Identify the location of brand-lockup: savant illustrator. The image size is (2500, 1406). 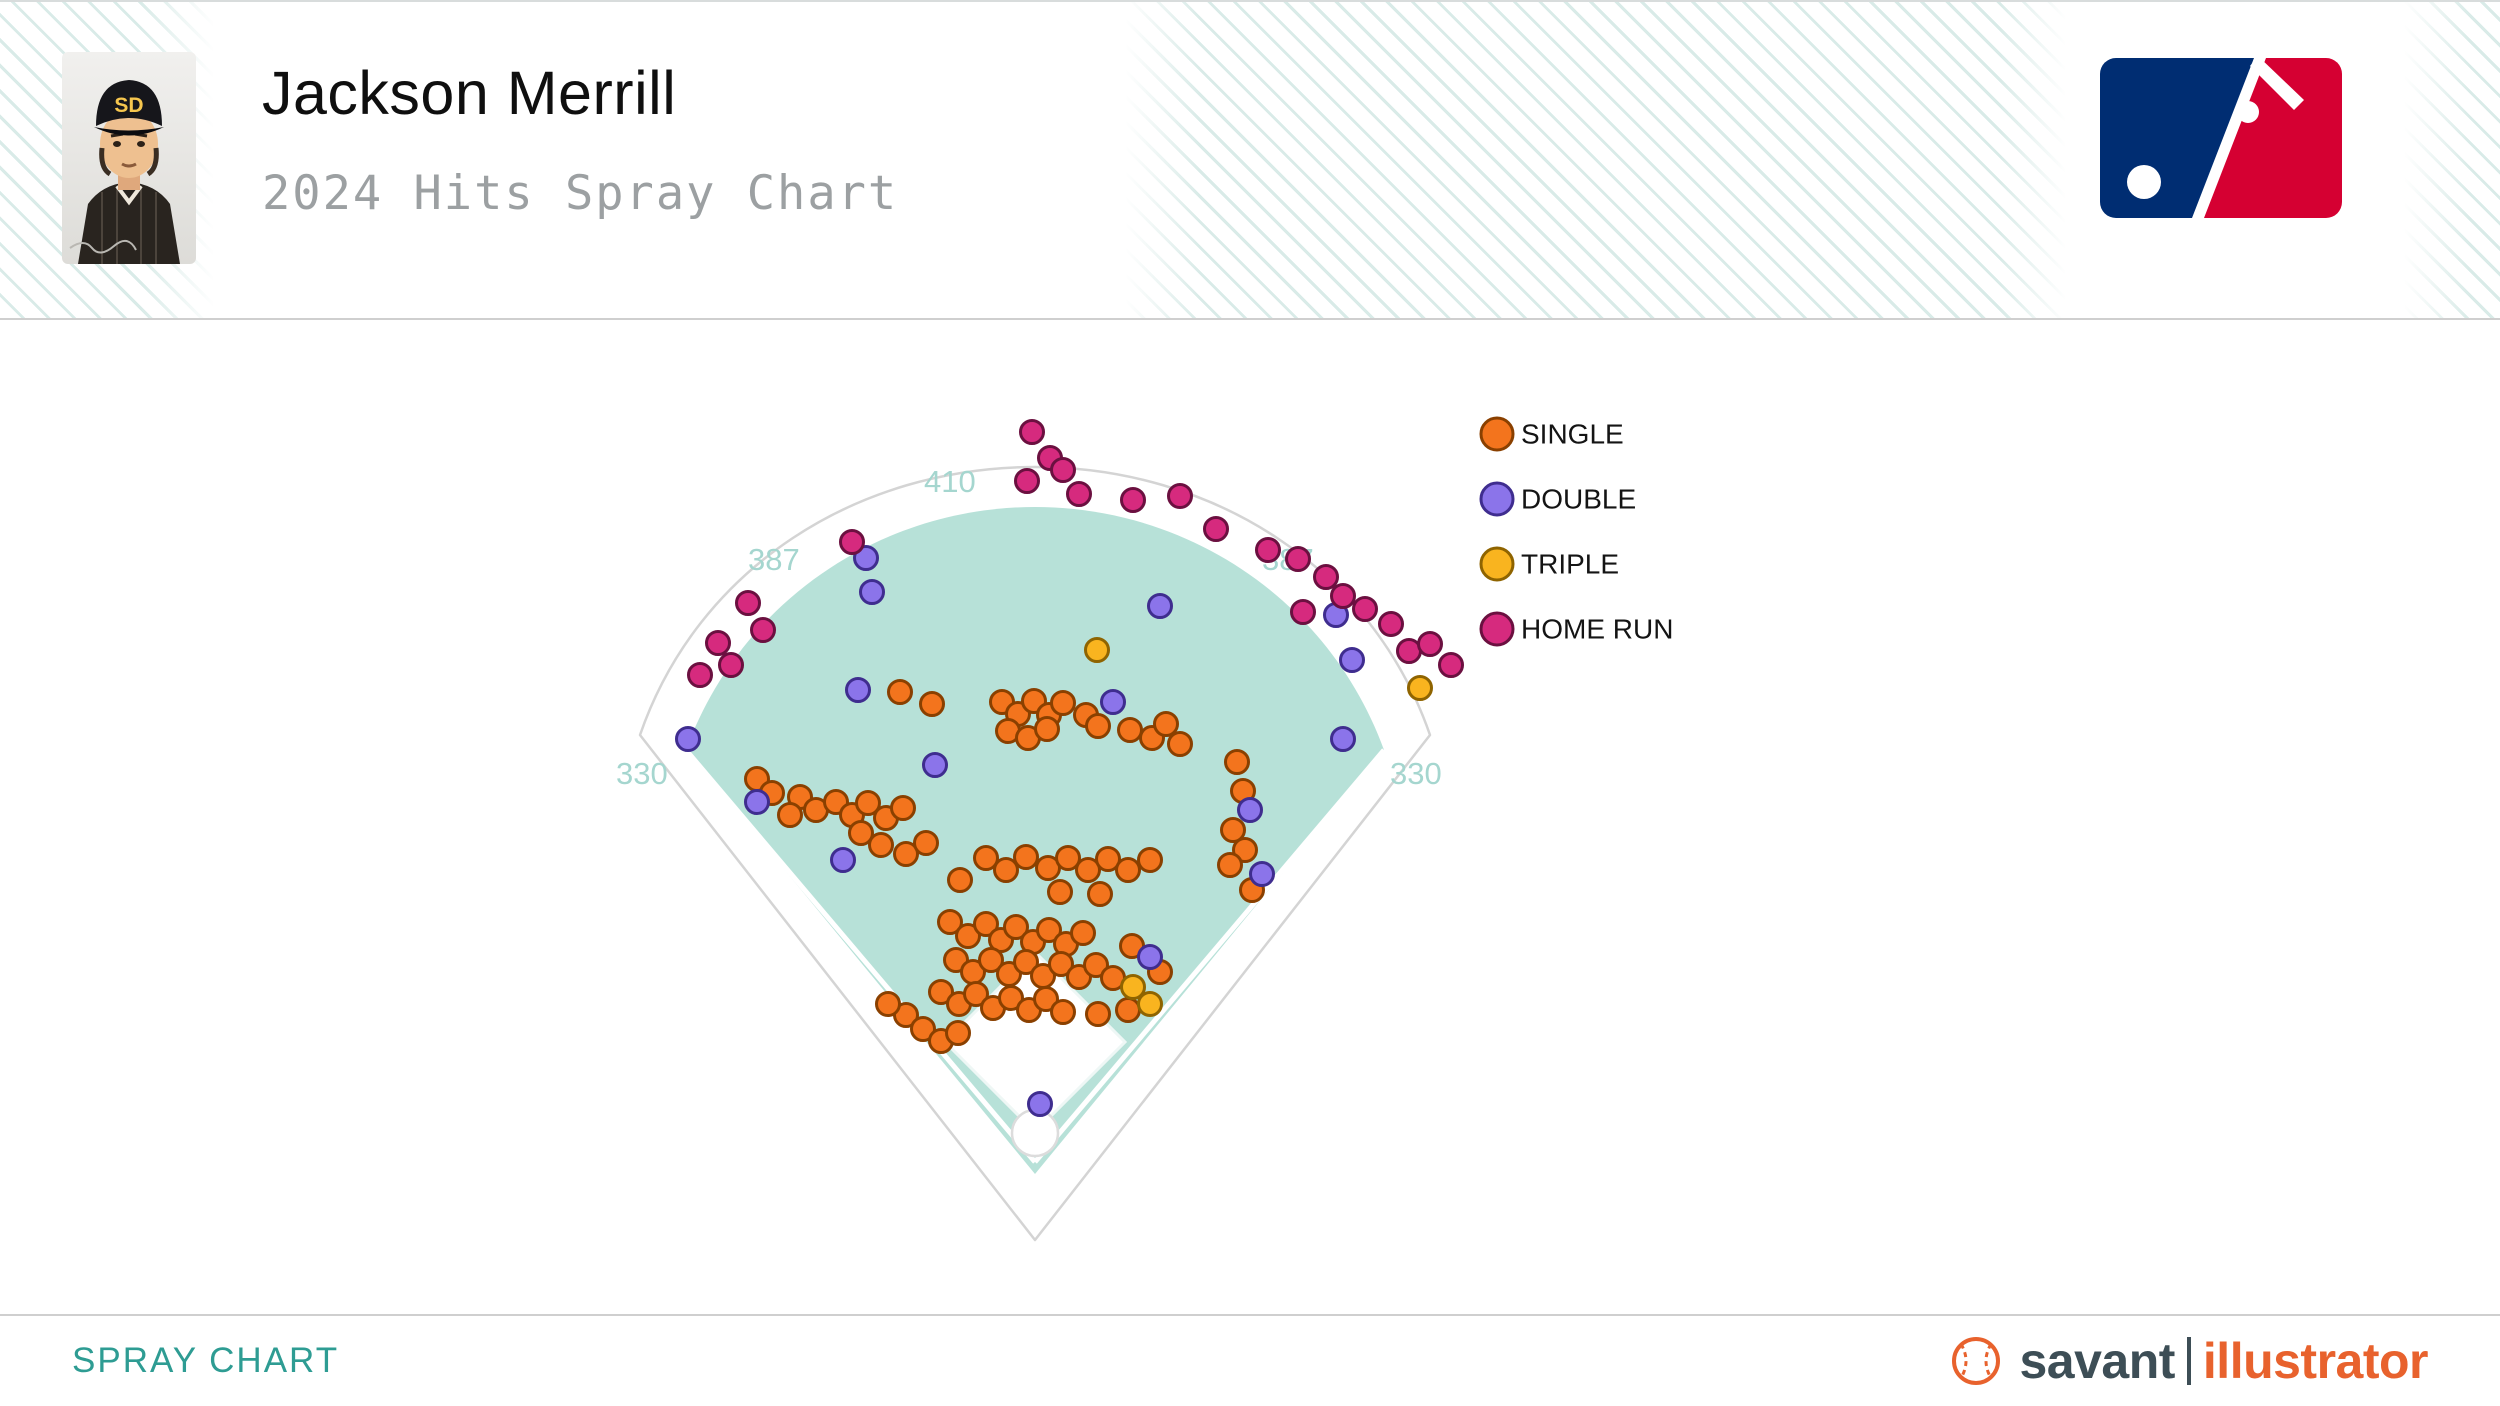
(2189, 1361).